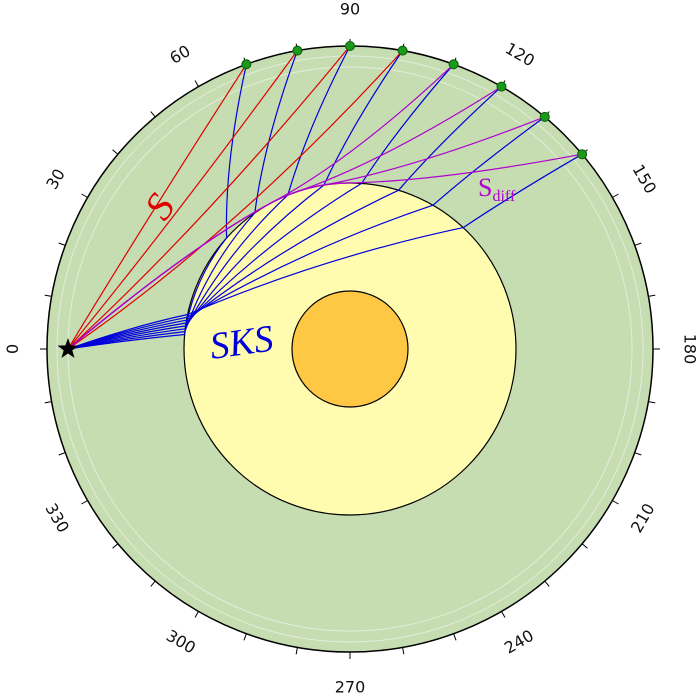 Image resolution: width=700 pixels, height=700 pixels. Describe the element at coordinates (645, 179) in the screenshot. I see `angle-label: 150` at that location.